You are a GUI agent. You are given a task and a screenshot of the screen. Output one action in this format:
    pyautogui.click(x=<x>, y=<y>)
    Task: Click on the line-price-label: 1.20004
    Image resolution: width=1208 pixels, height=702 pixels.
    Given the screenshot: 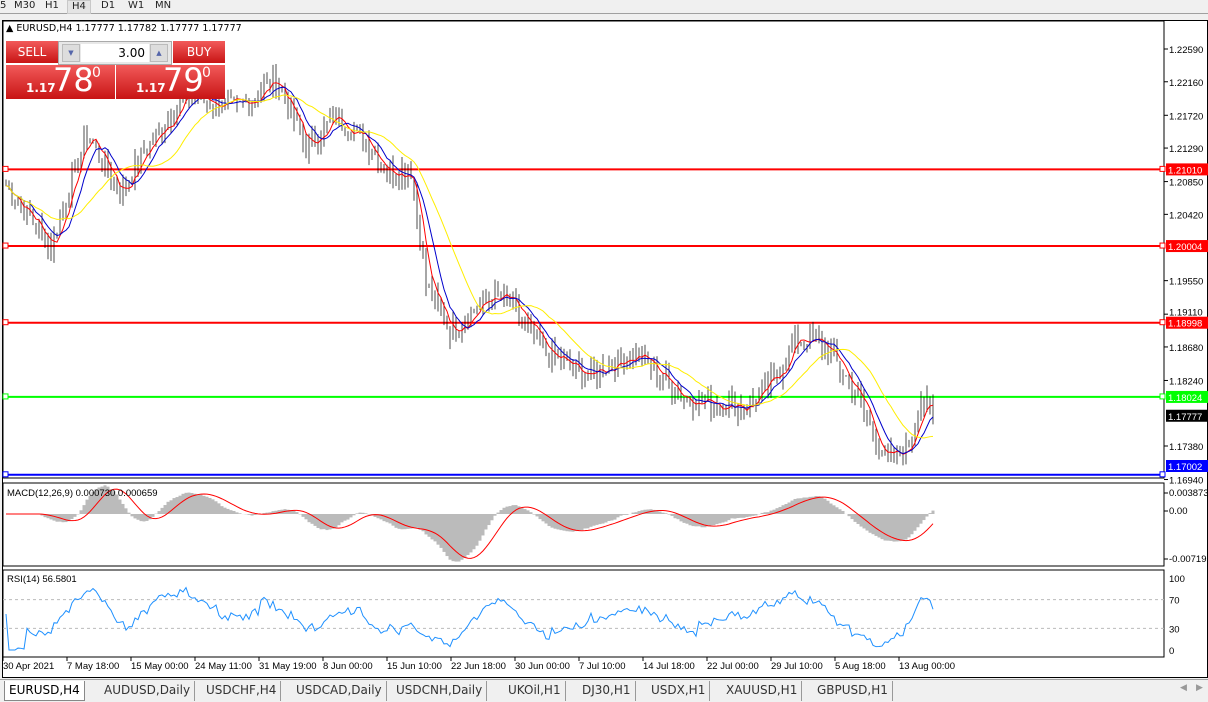 What is the action you would take?
    pyautogui.click(x=1185, y=247)
    